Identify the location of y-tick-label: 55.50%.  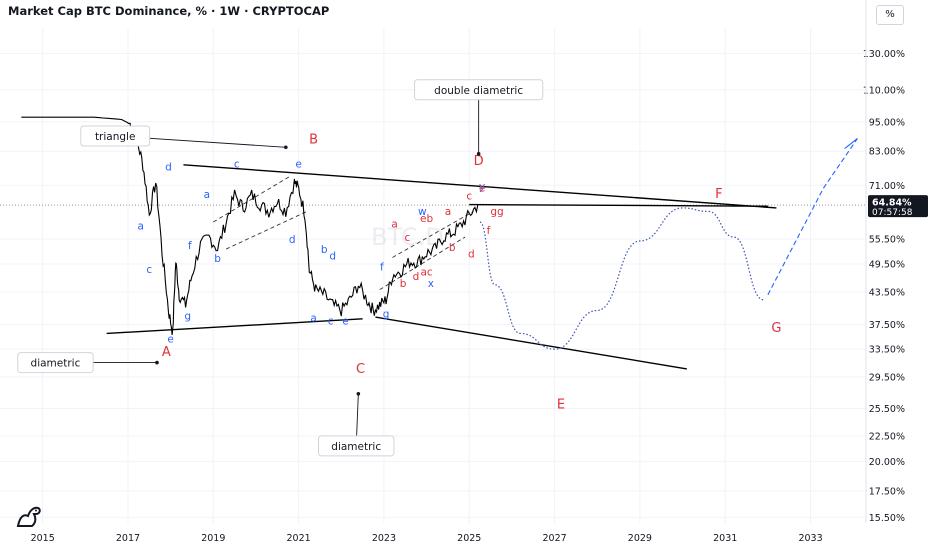
(887, 240).